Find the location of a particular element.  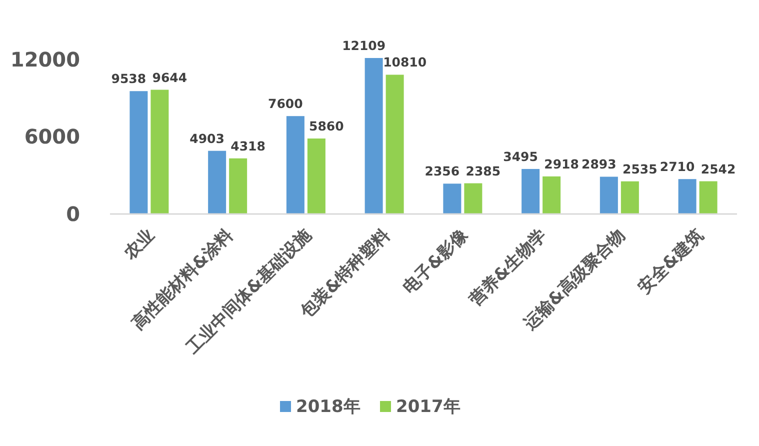

data-label: 2918 is located at coordinates (561, 164).